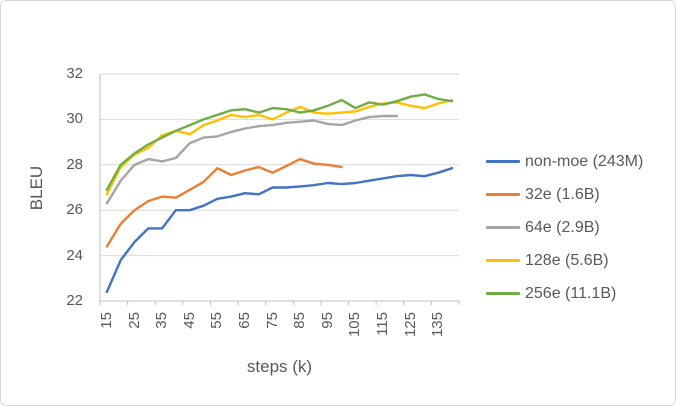 The height and width of the screenshot is (406, 676). I want to click on x-tick-label: 115, so click(383, 324).